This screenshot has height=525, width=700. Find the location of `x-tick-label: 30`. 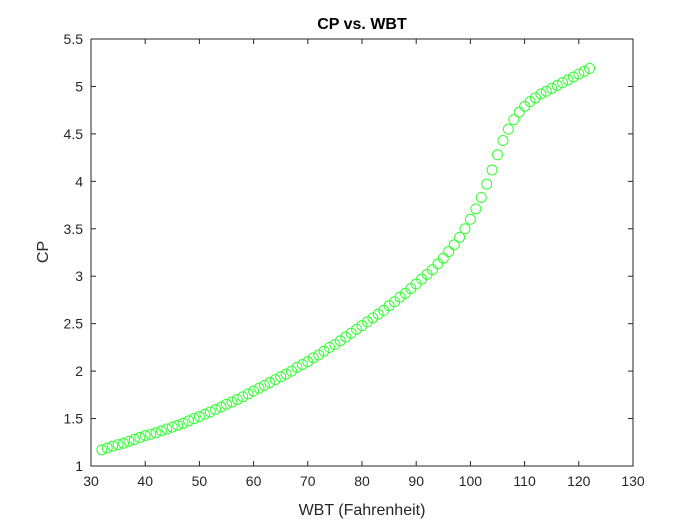

x-tick-label: 30 is located at coordinates (91, 481).